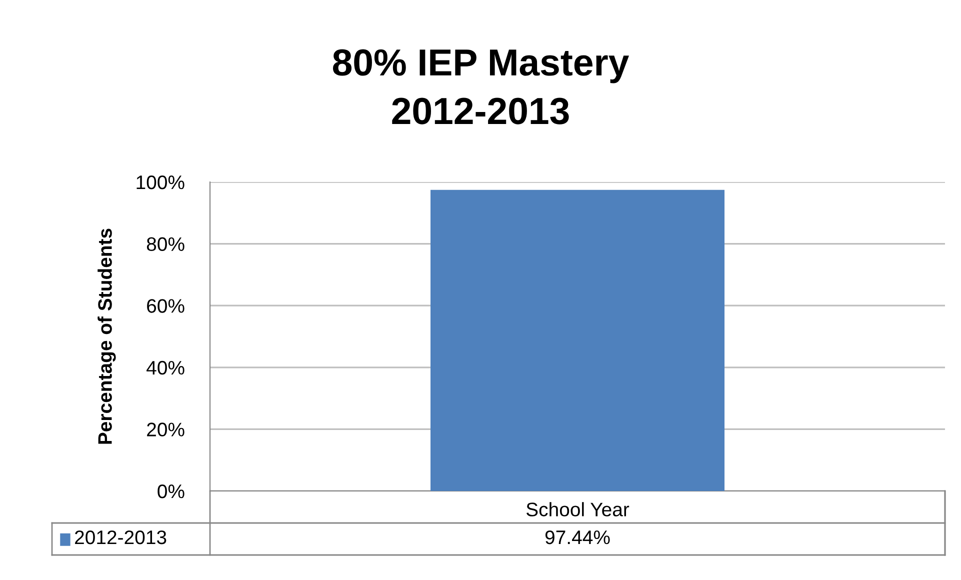  I want to click on y-tick-label: 60%, so click(165, 306).